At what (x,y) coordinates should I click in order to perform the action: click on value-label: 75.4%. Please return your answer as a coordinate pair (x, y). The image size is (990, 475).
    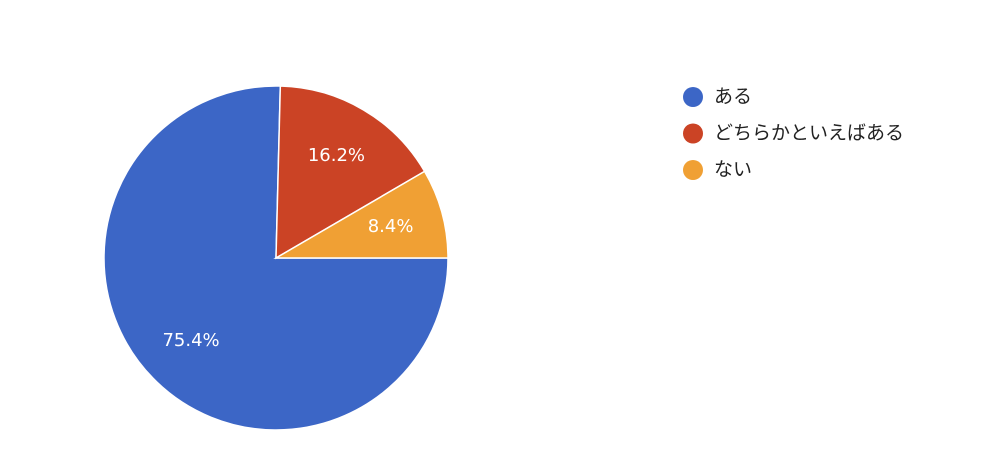
    Looking at the image, I should click on (190, 340).